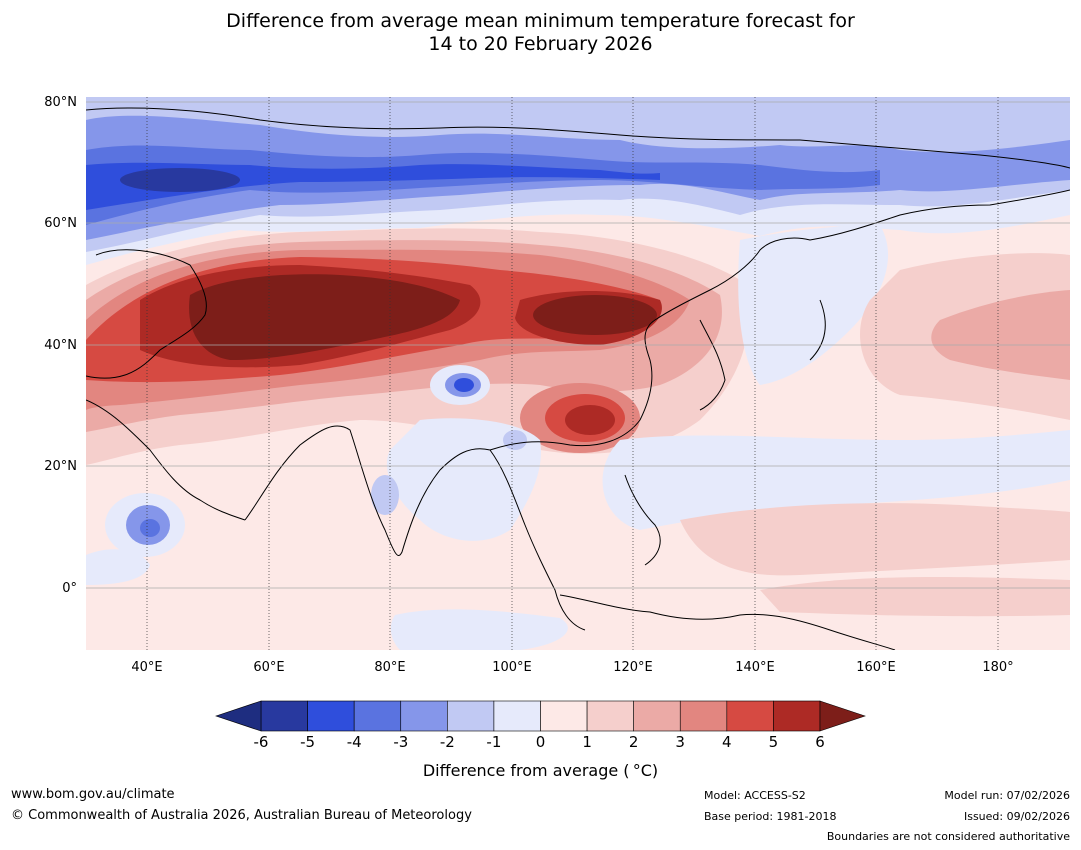 The image size is (1081, 850). Describe the element at coordinates (238, 716) in the screenshot. I see `colorbar-under-arrow` at that location.